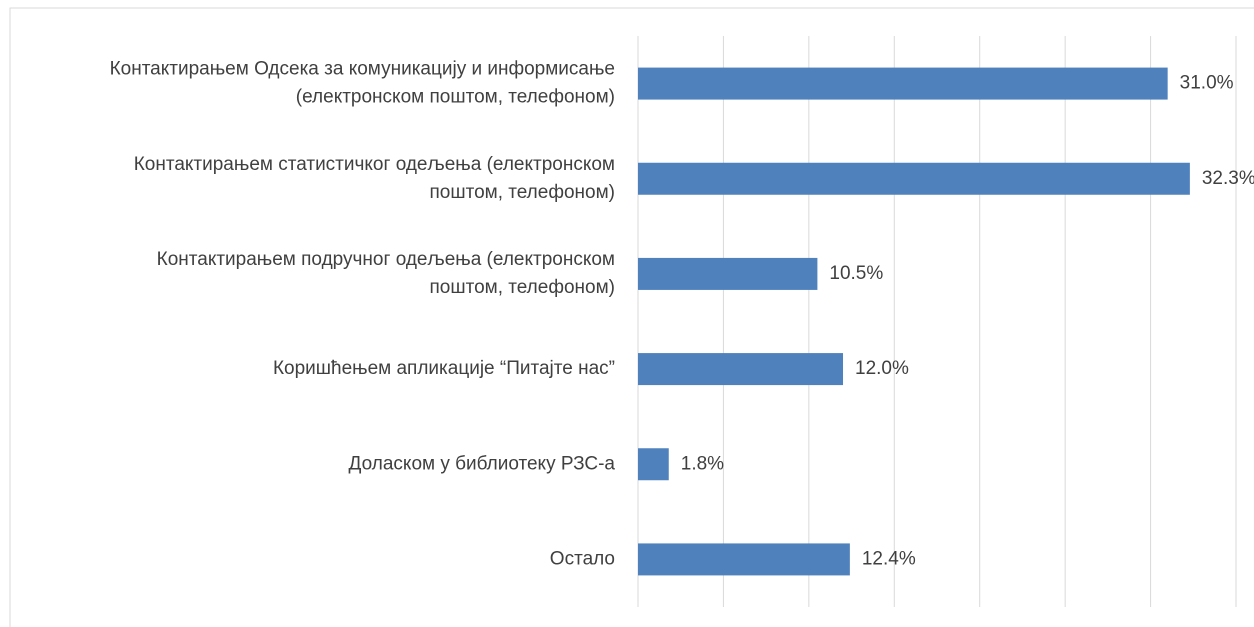 This screenshot has width=1254, height=627. I want to click on y-tick-label: Остало, so click(582, 558).